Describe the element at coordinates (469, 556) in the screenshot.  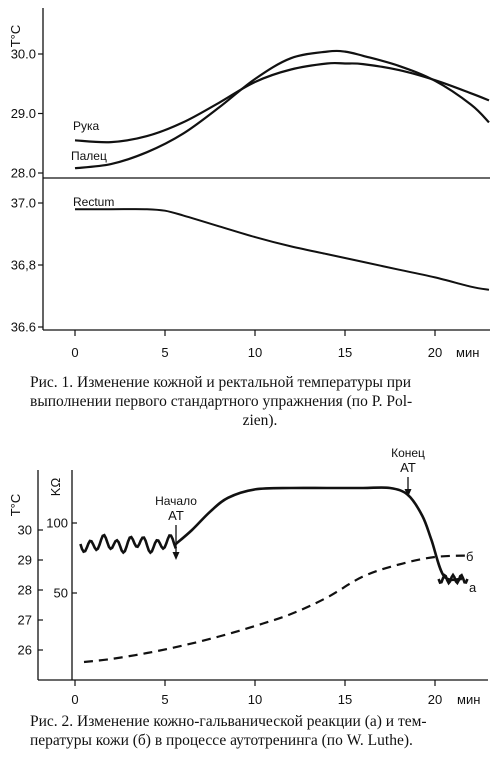
I see `series-label-b: б` at that location.